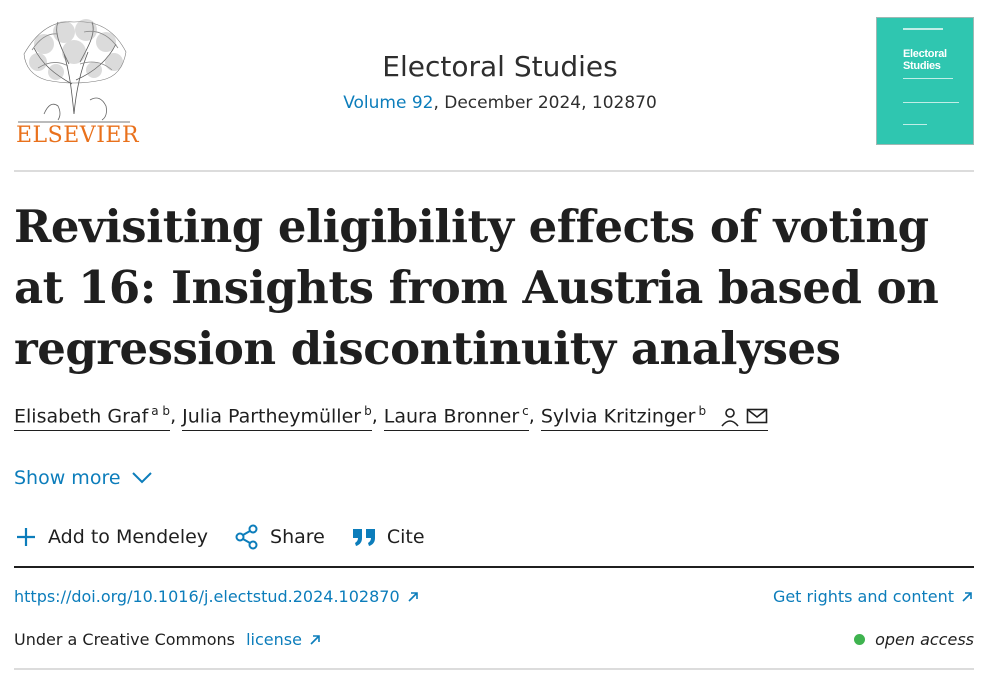 Image resolution: width=1000 pixels, height=684 pixels. What do you see at coordinates (925, 60) in the screenshot?
I see `cover-title: Electoral Studies` at bounding box center [925, 60].